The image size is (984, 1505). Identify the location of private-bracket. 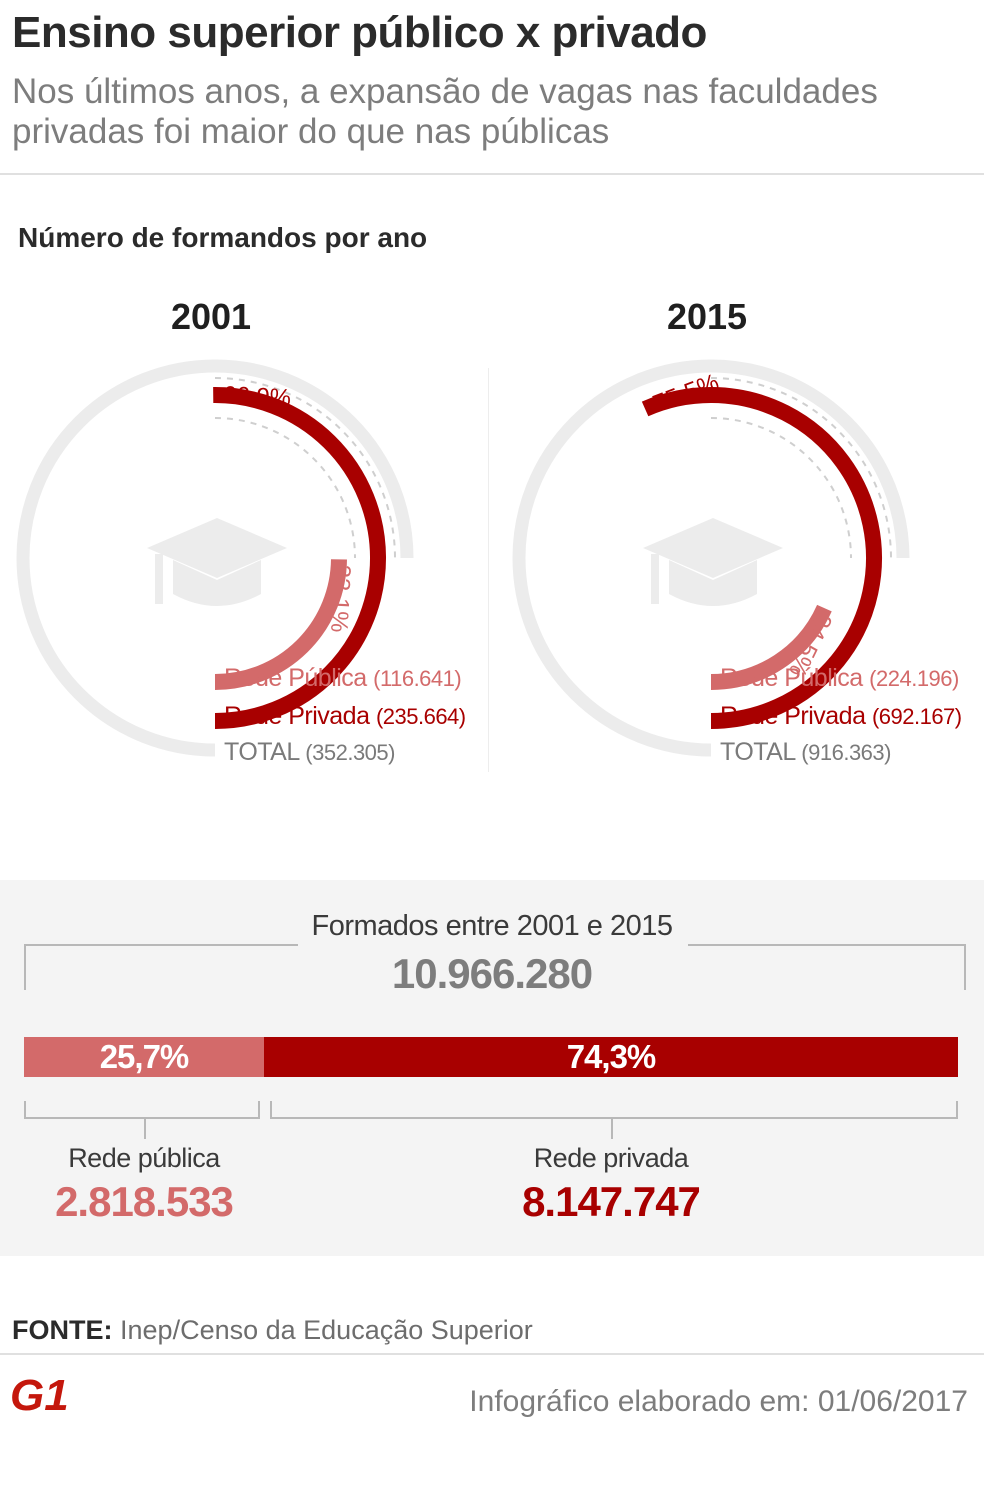
(614, 1118).